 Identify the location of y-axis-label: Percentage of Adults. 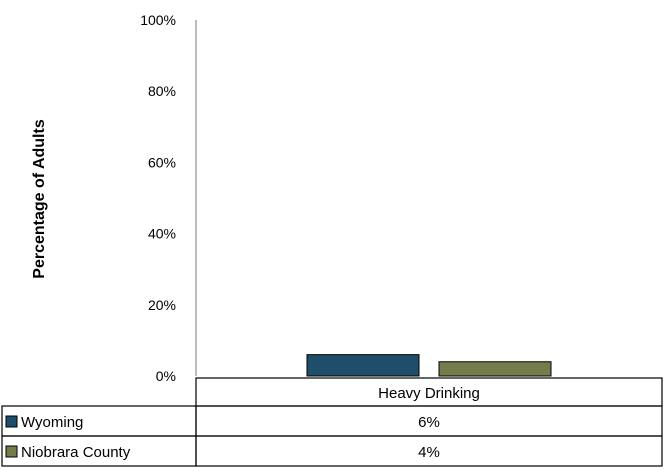
(39, 199).